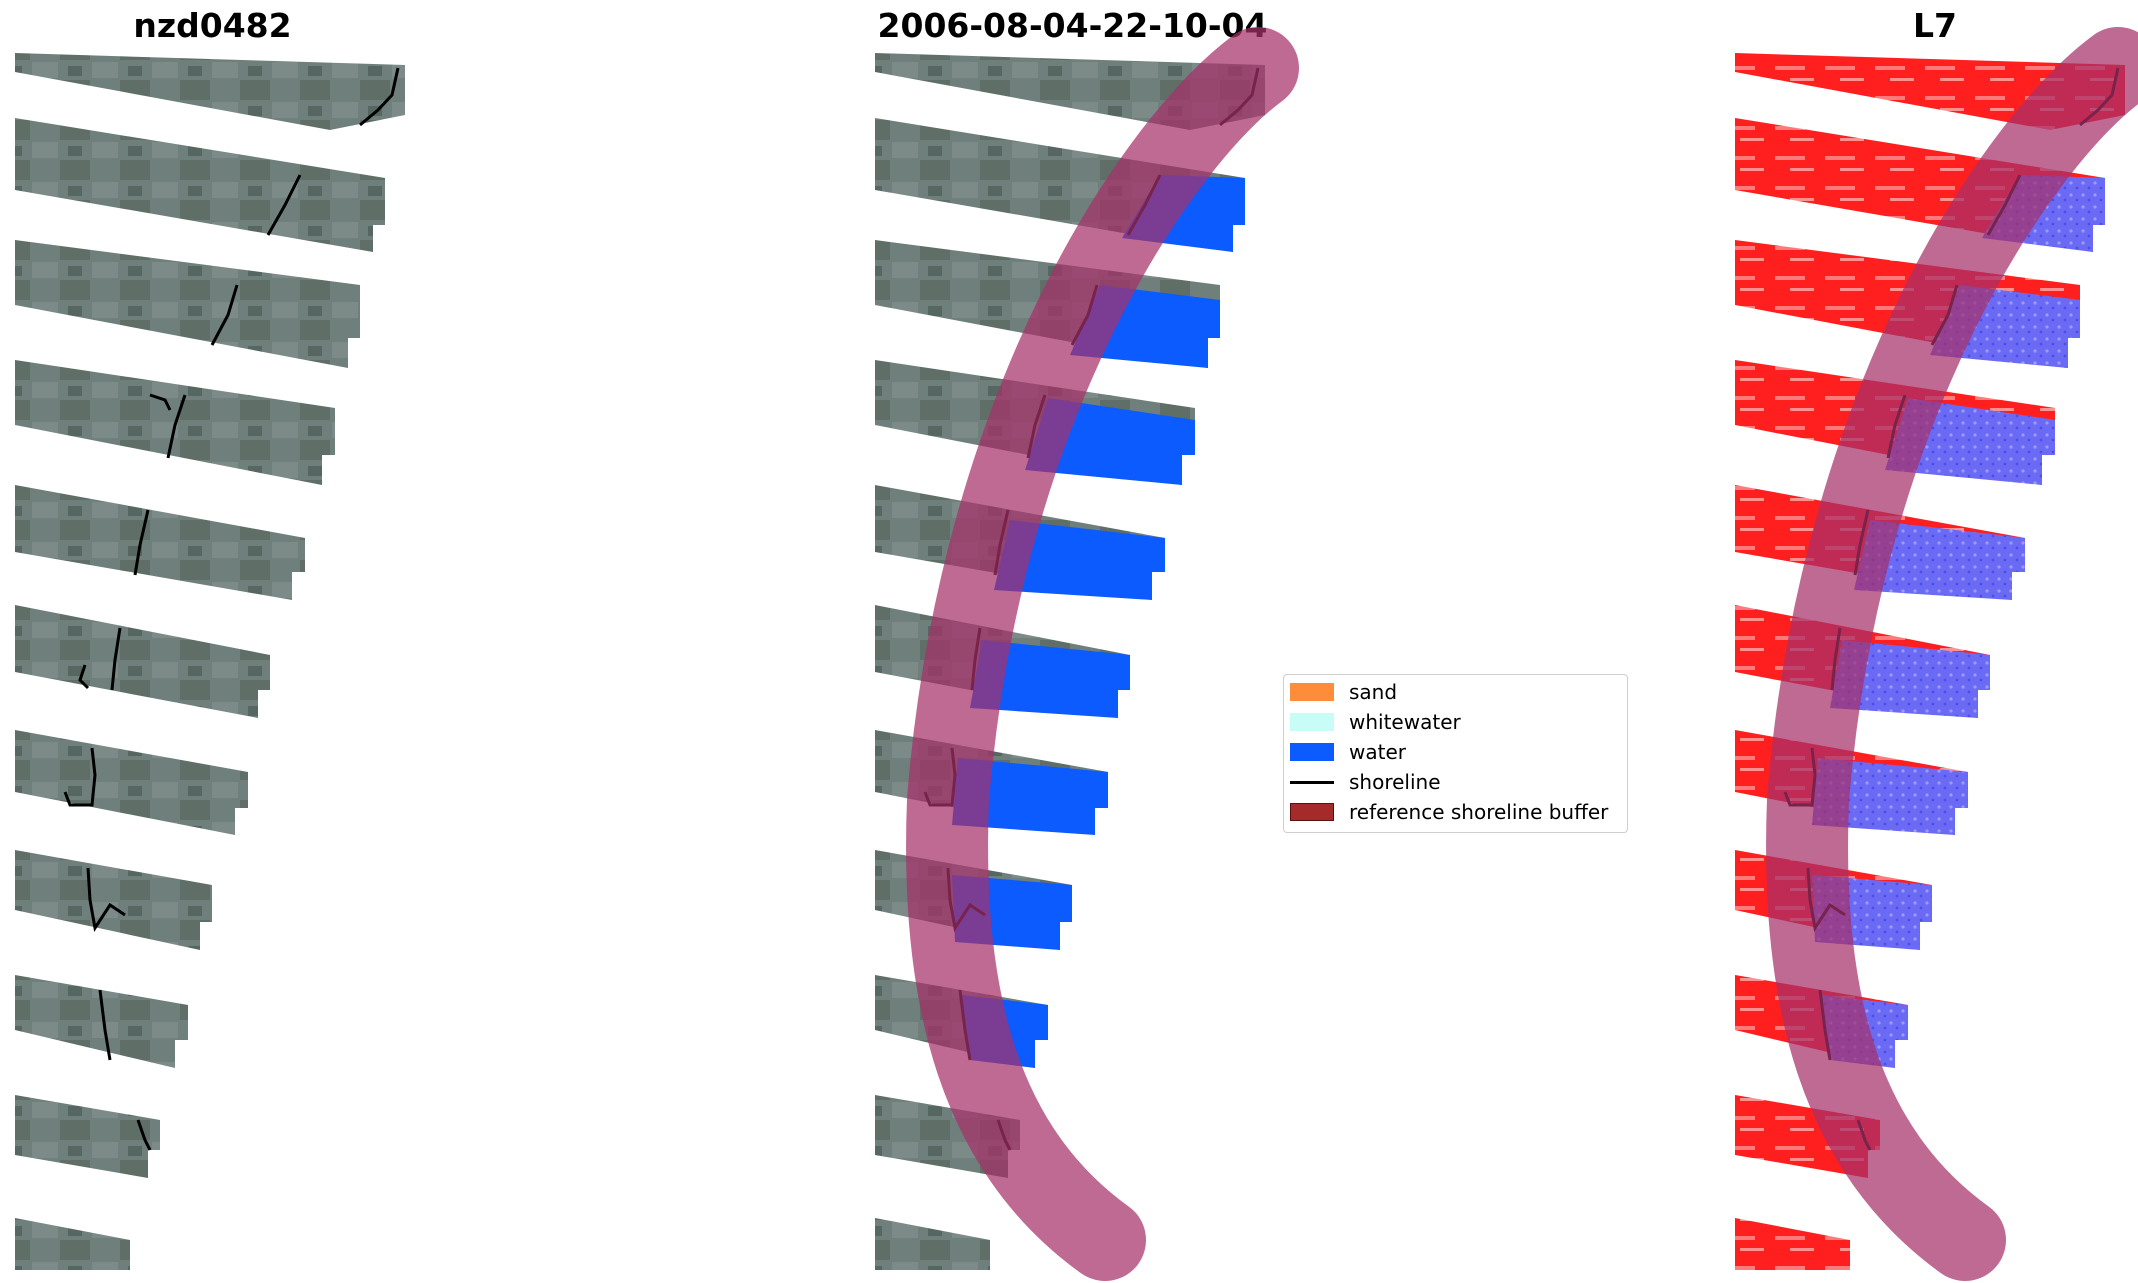  What do you see at coordinates (1935, 25) in the screenshot?
I see `panel-title-index: L7` at bounding box center [1935, 25].